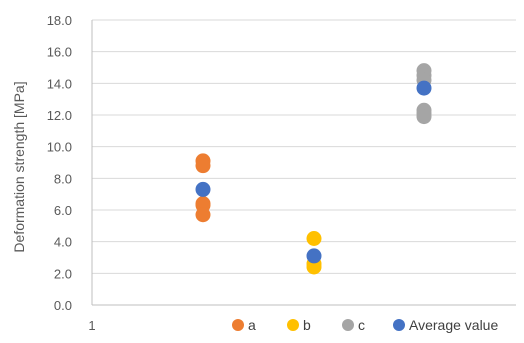  I want to click on y-tick-label: 16.0, so click(59, 52).